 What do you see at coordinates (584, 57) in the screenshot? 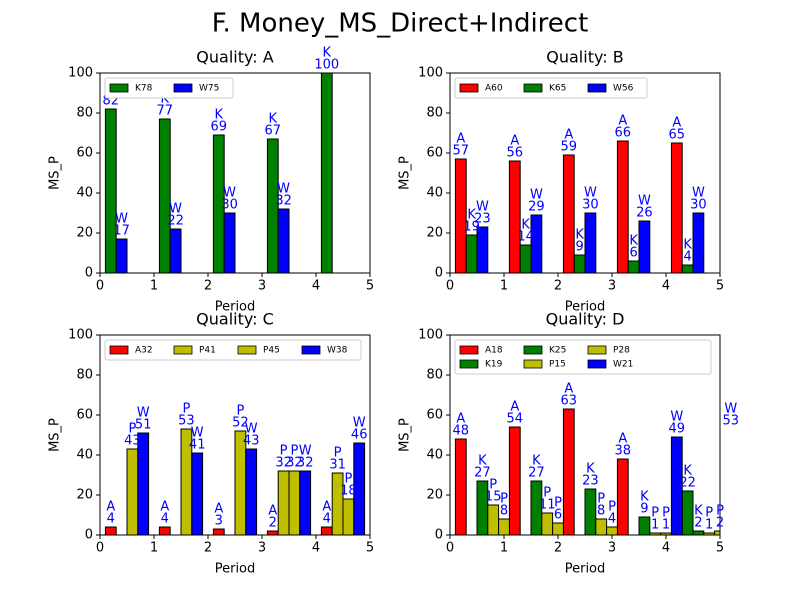
I see `subplot-title: Quality: B` at bounding box center [584, 57].